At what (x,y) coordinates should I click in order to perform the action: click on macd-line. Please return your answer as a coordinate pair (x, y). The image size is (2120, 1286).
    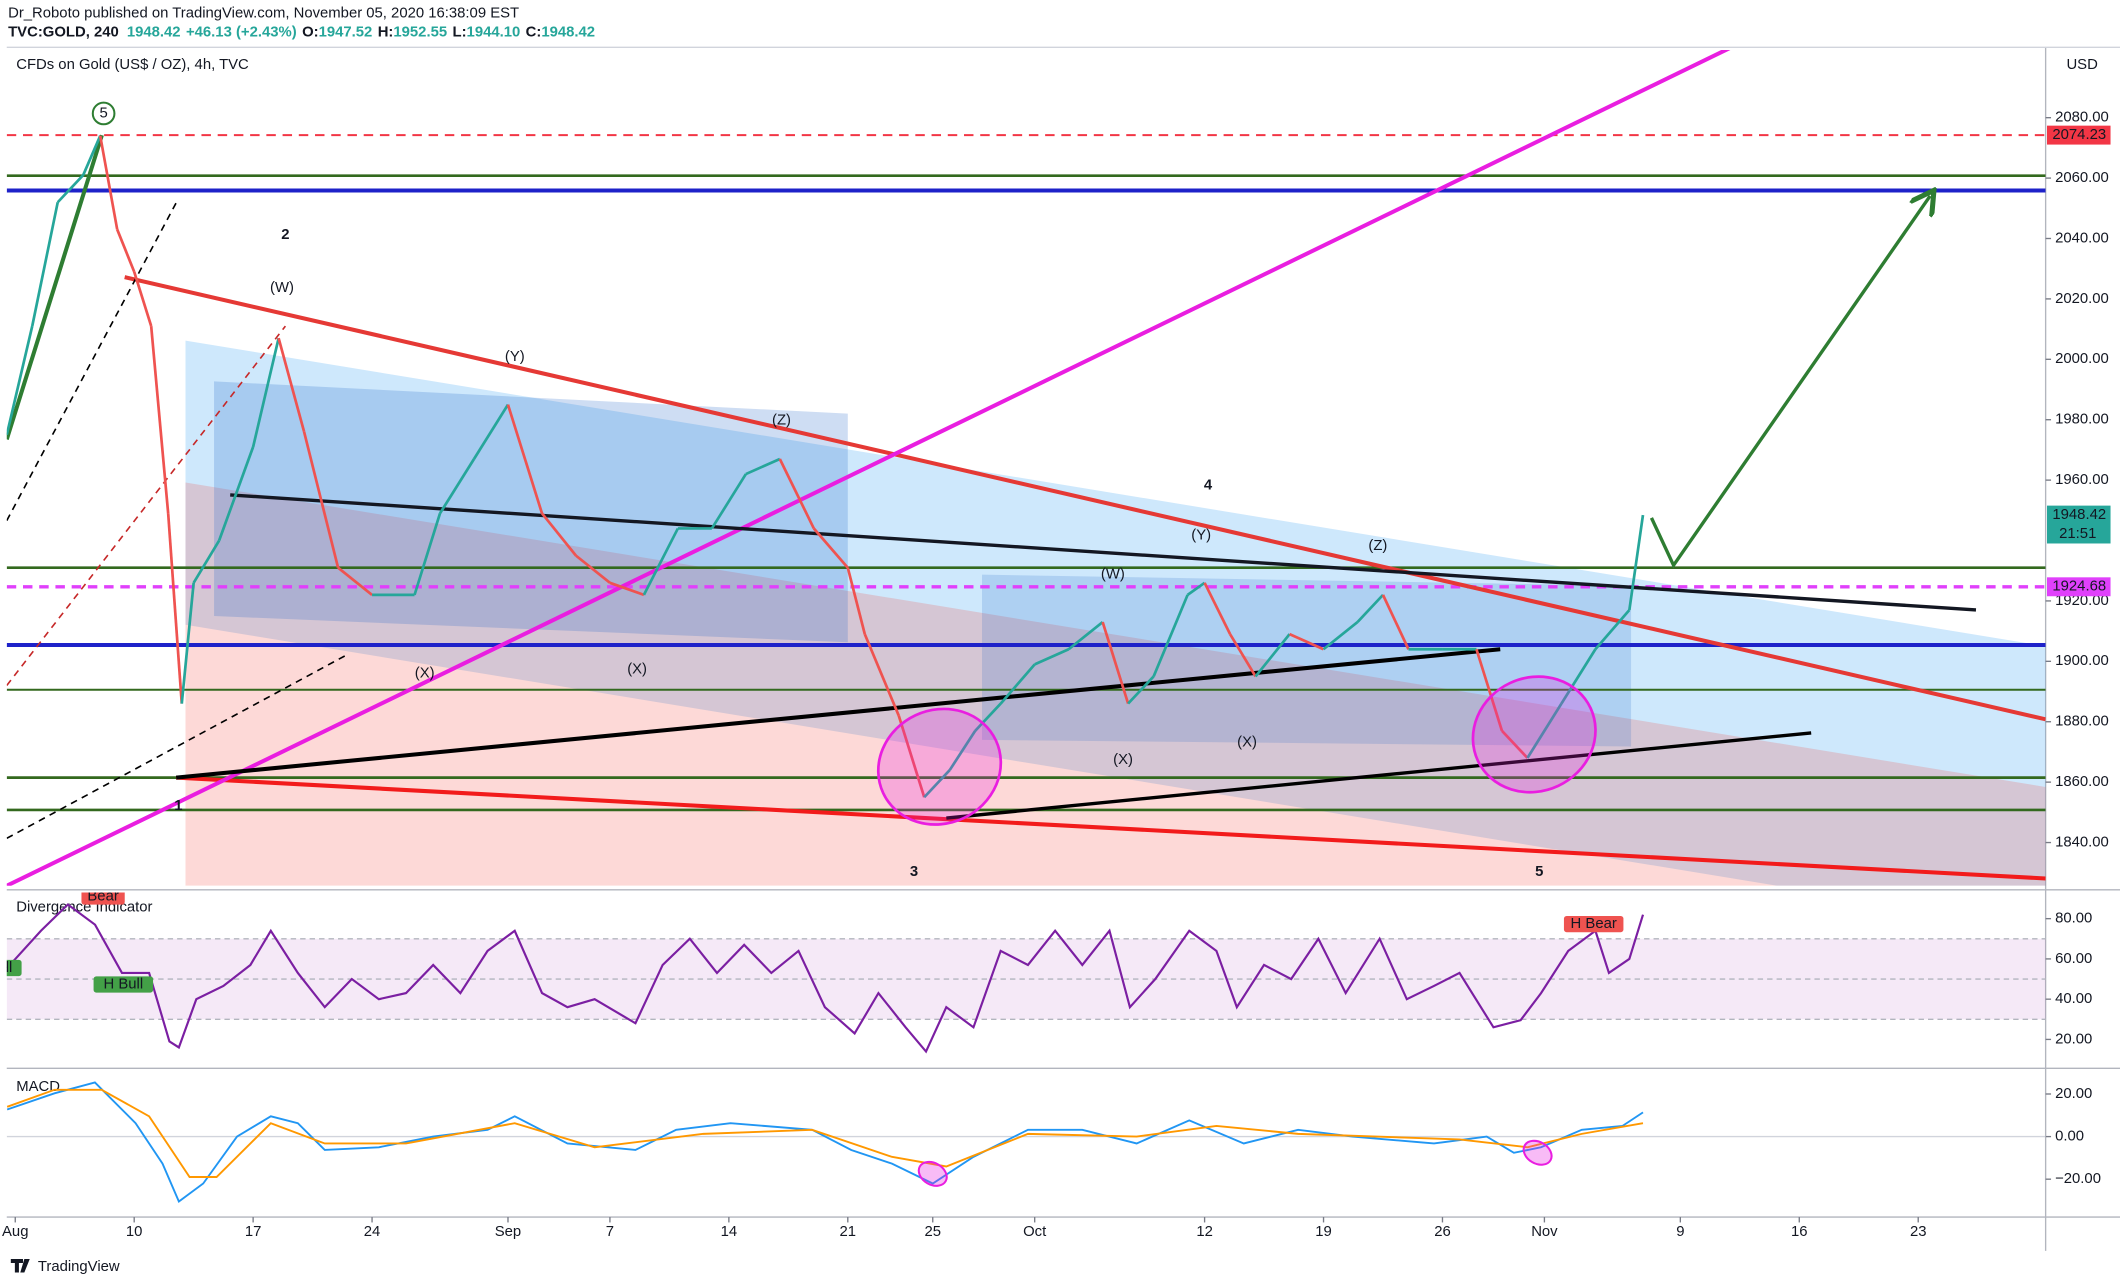
    Looking at the image, I should click on (825, 1133).